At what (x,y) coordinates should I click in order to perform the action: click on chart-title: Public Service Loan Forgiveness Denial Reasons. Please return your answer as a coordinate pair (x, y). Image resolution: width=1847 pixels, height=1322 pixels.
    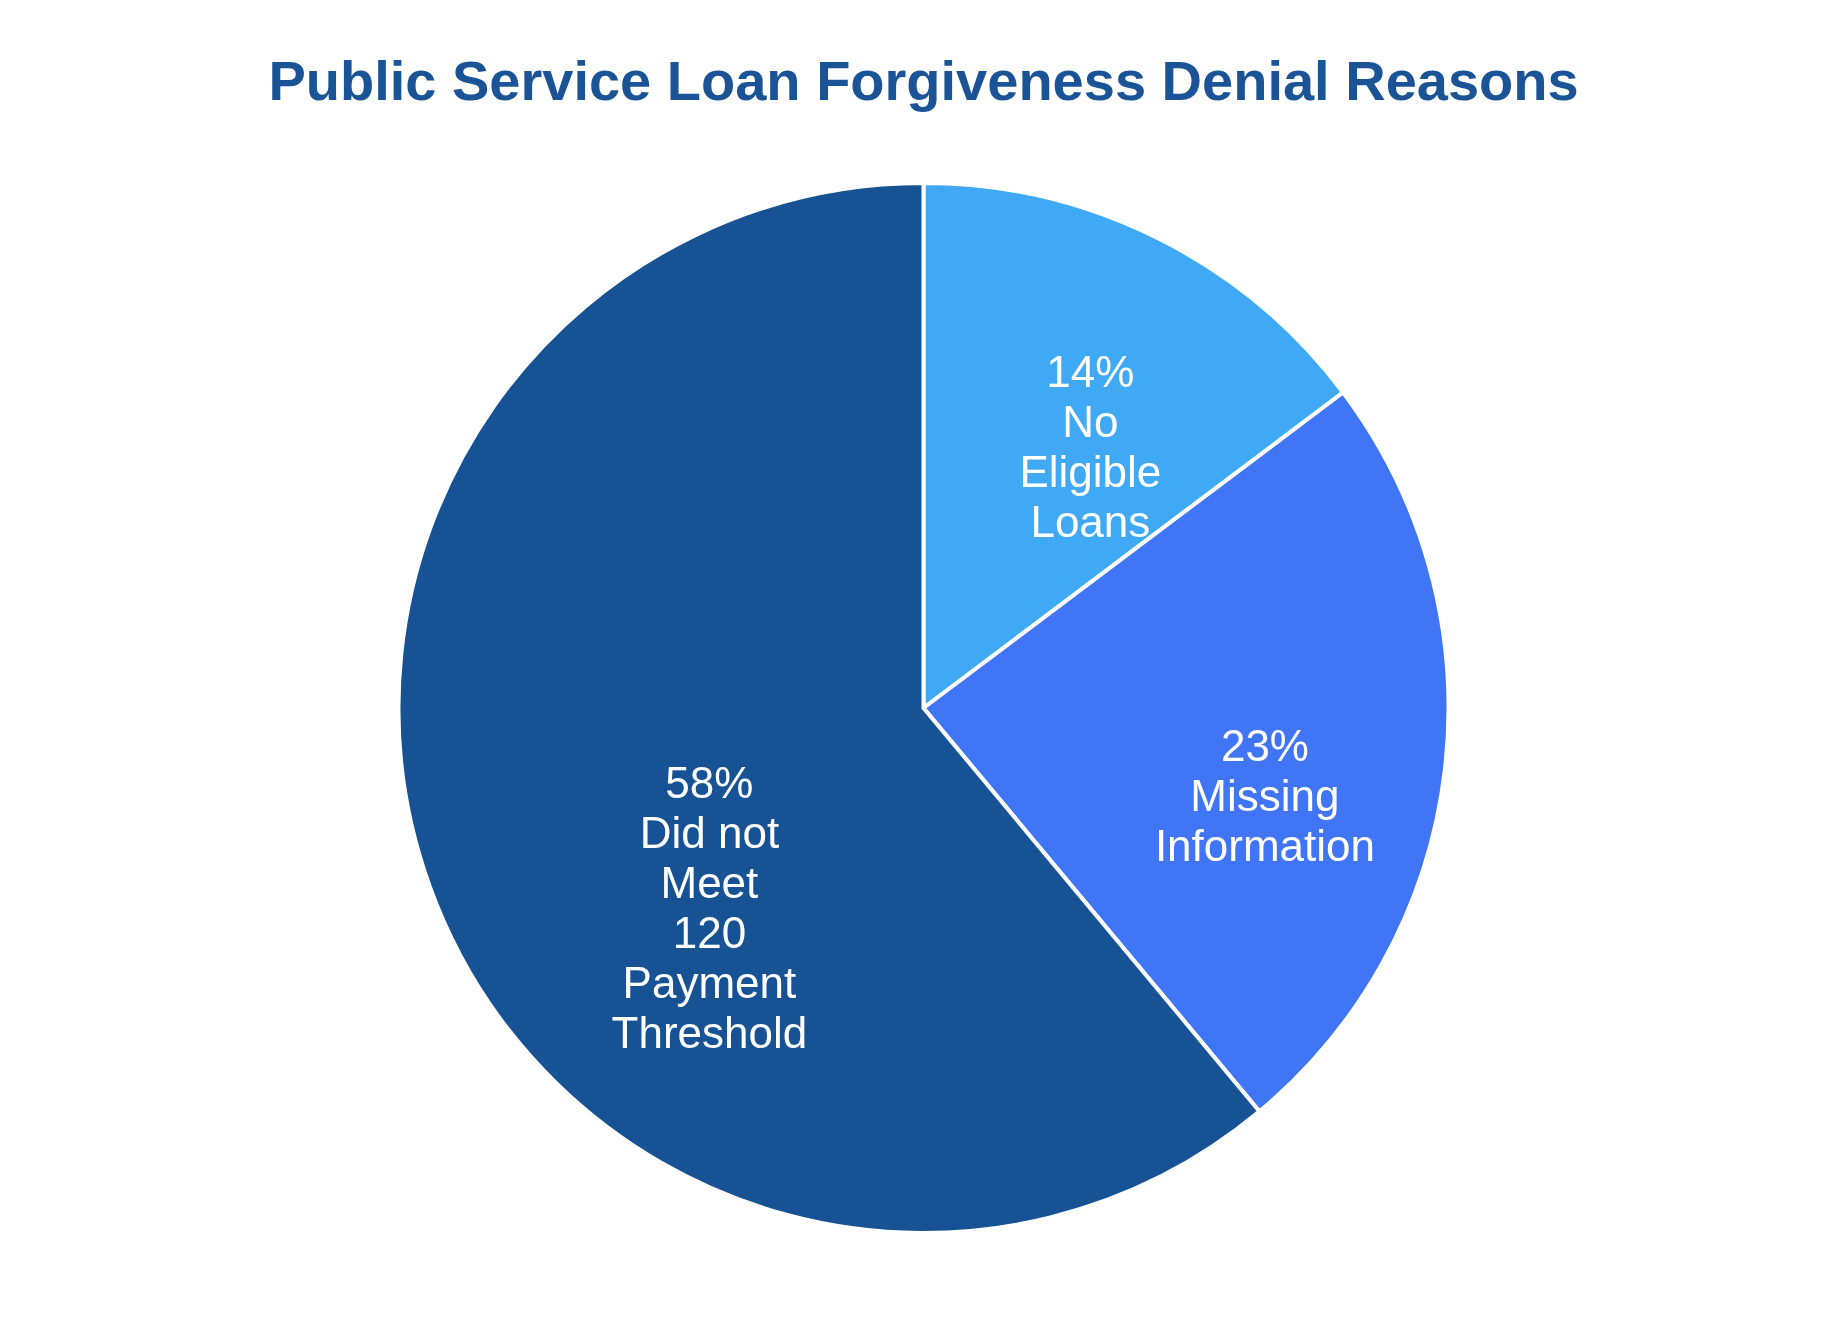
    Looking at the image, I should click on (923, 80).